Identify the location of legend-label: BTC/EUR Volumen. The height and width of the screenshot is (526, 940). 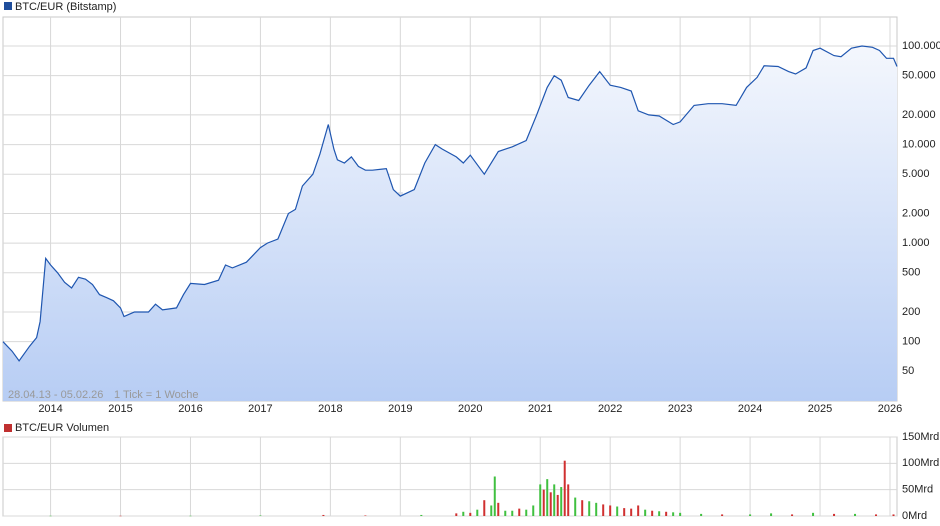
(62, 428).